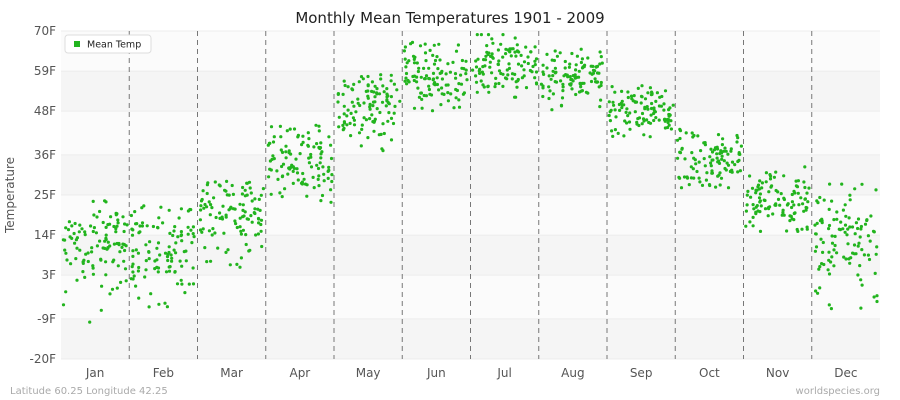 The width and height of the screenshot is (900, 400). What do you see at coordinates (845, 373) in the screenshot?
I see `x-tick-label: Dec` at bounding box center [845, 373].